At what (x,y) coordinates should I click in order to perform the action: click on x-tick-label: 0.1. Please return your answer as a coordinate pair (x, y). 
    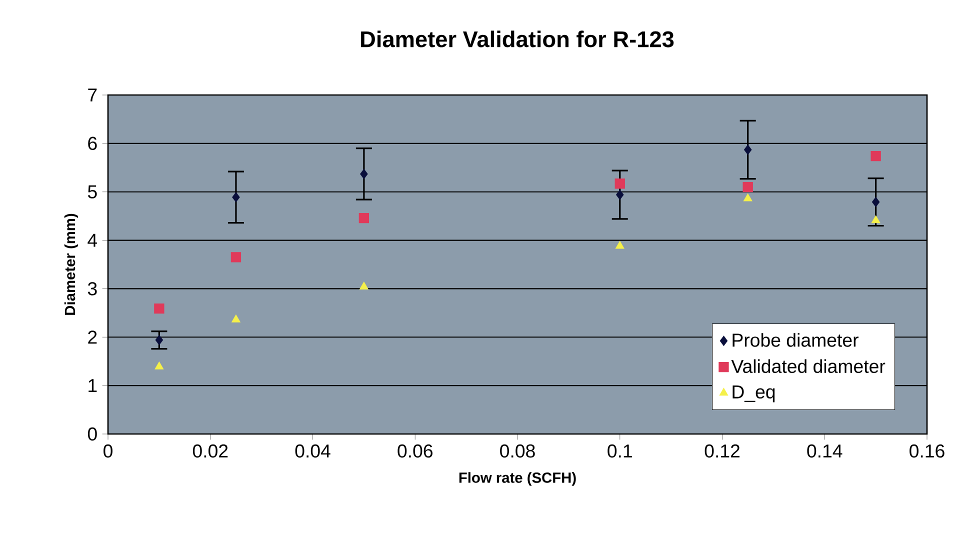
    Looking at the image, I should click on (620, 451).